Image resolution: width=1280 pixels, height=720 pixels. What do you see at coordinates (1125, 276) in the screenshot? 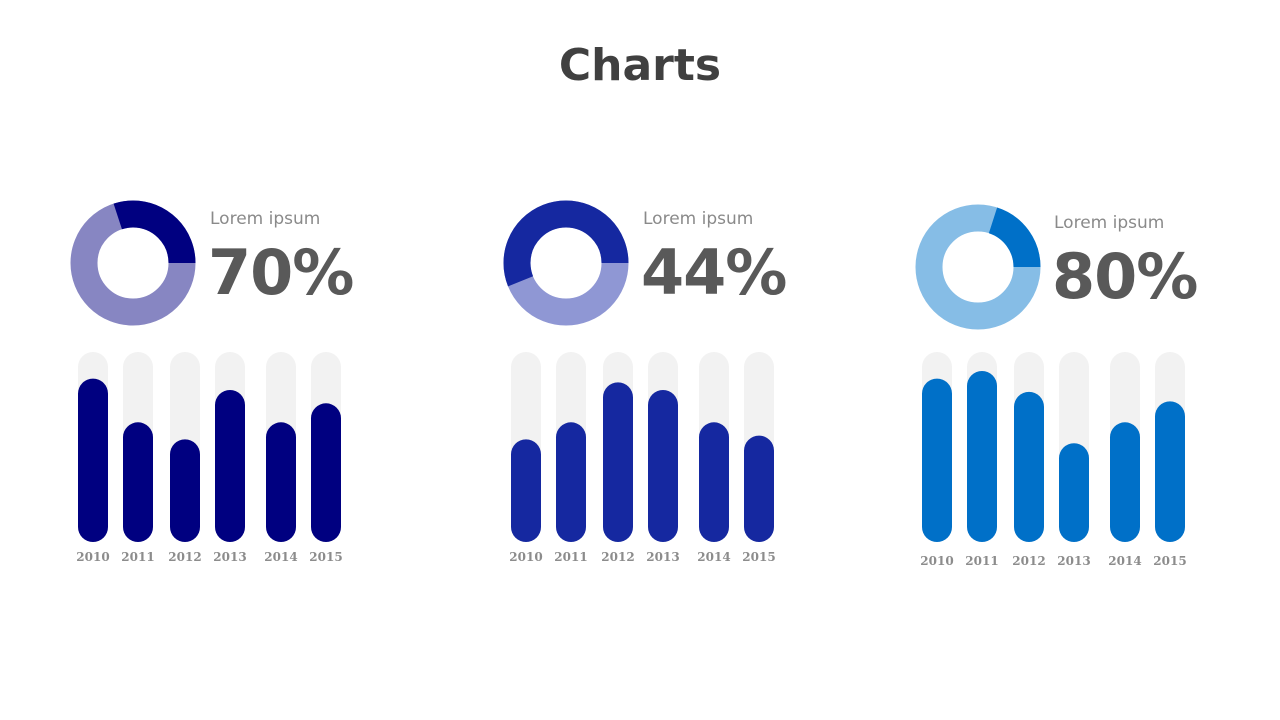
I see `panel-3-percent: 80%` at bounding box center [1125, 276].